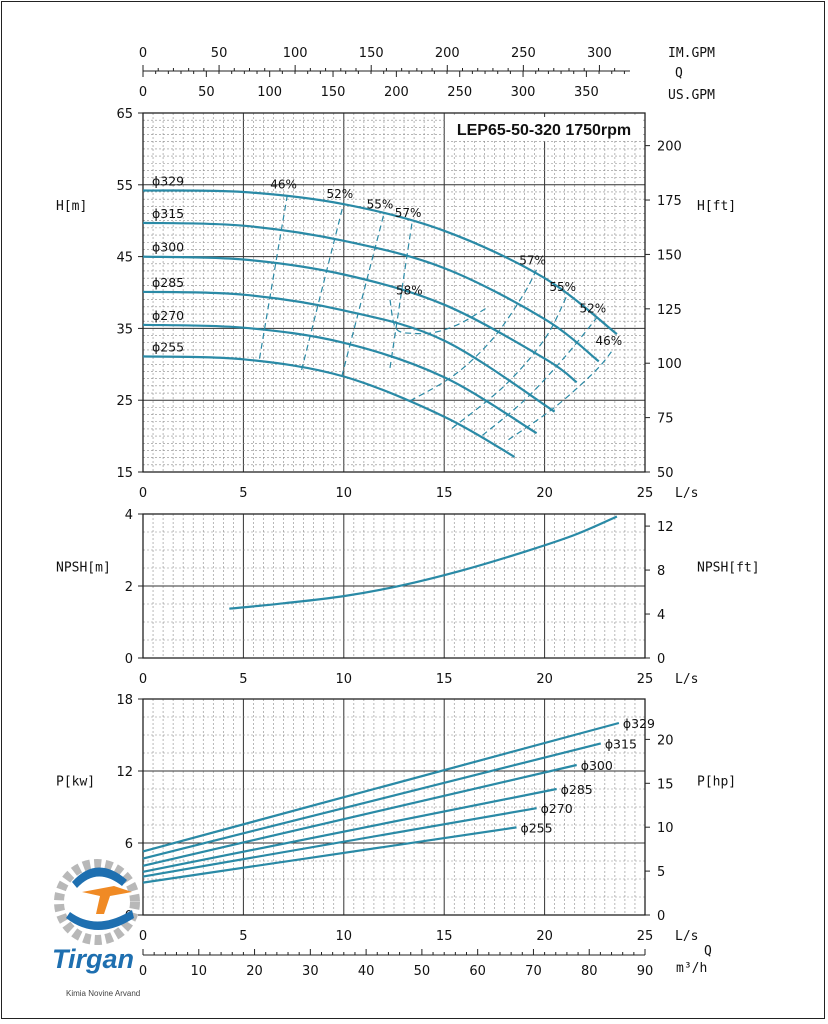 This screenshot has height=1024, width=828. Describe the element at coordinates (639, 723) in the screenshot. I see `series-label: ϕ329` at that location.